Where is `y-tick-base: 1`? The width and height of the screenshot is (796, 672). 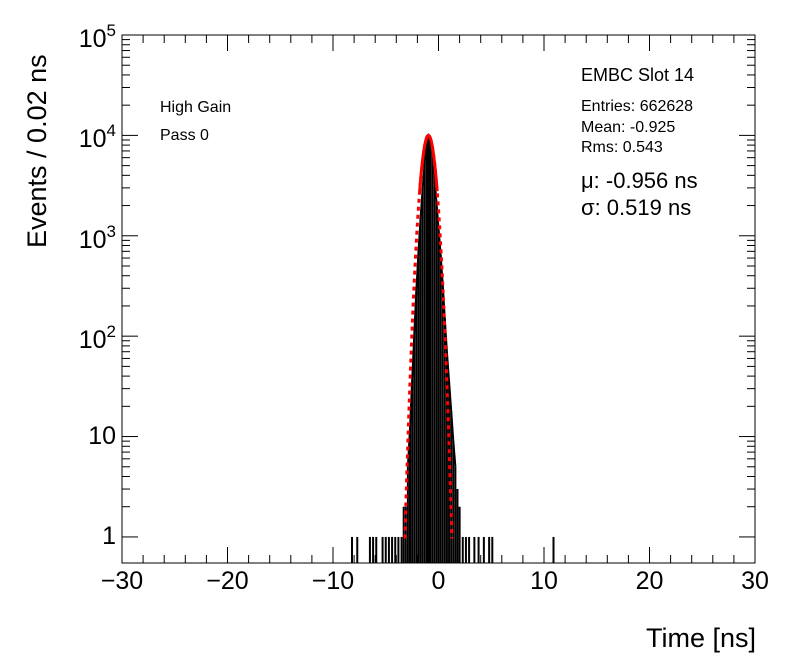
y-tick-base: 1 is located at coordinates (109, 535).